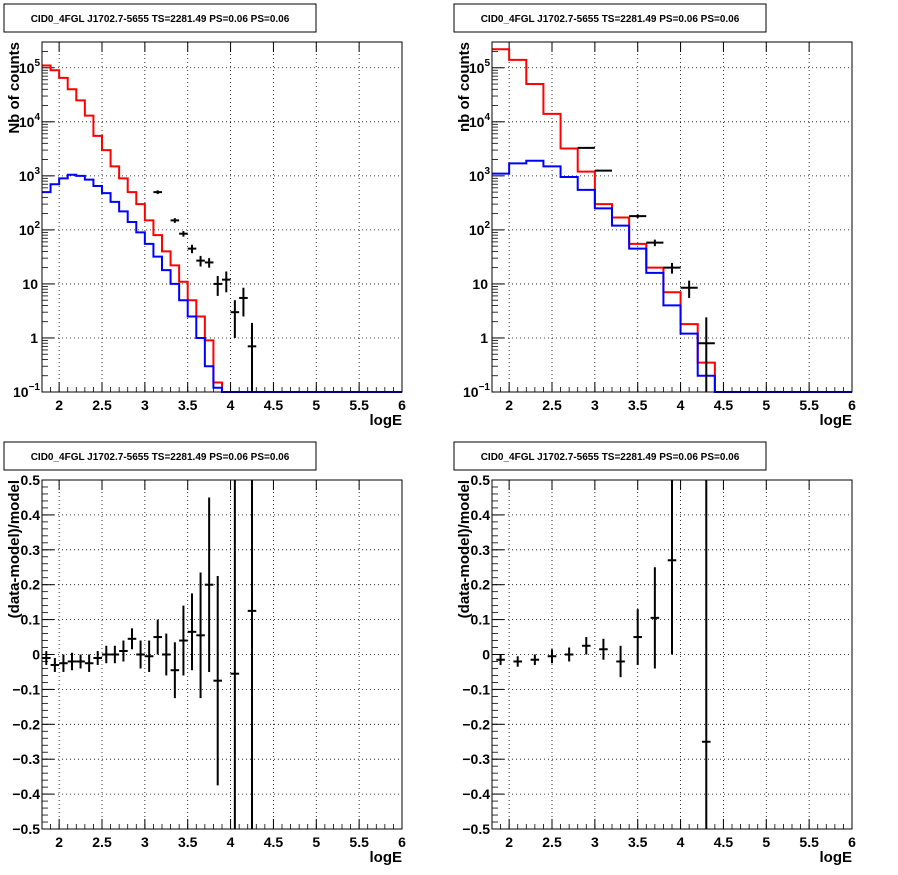  Describe the element at coordinates (481, 620) in the screenshot. I see `y-tick-label: 0.1` at that location.